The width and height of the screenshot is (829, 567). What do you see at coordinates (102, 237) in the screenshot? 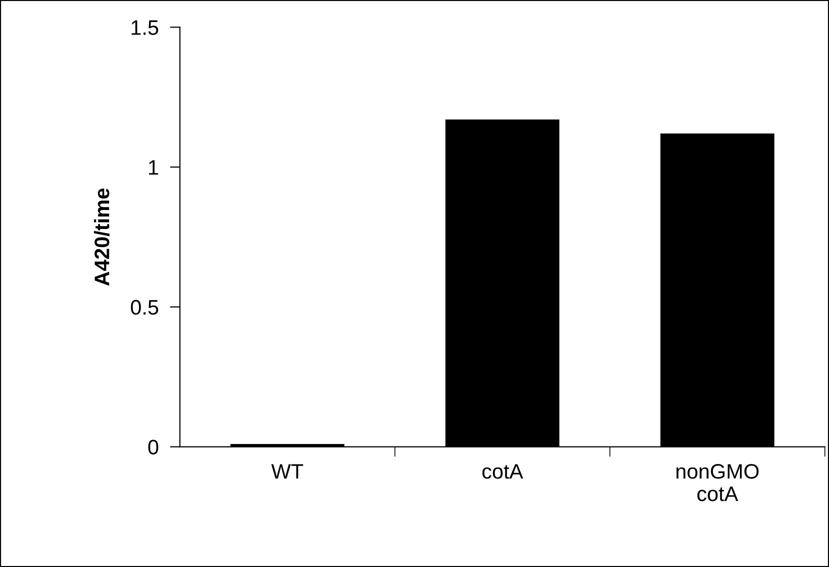
I see `y-axis-title: A420/time` at bounding box center [102, 237].